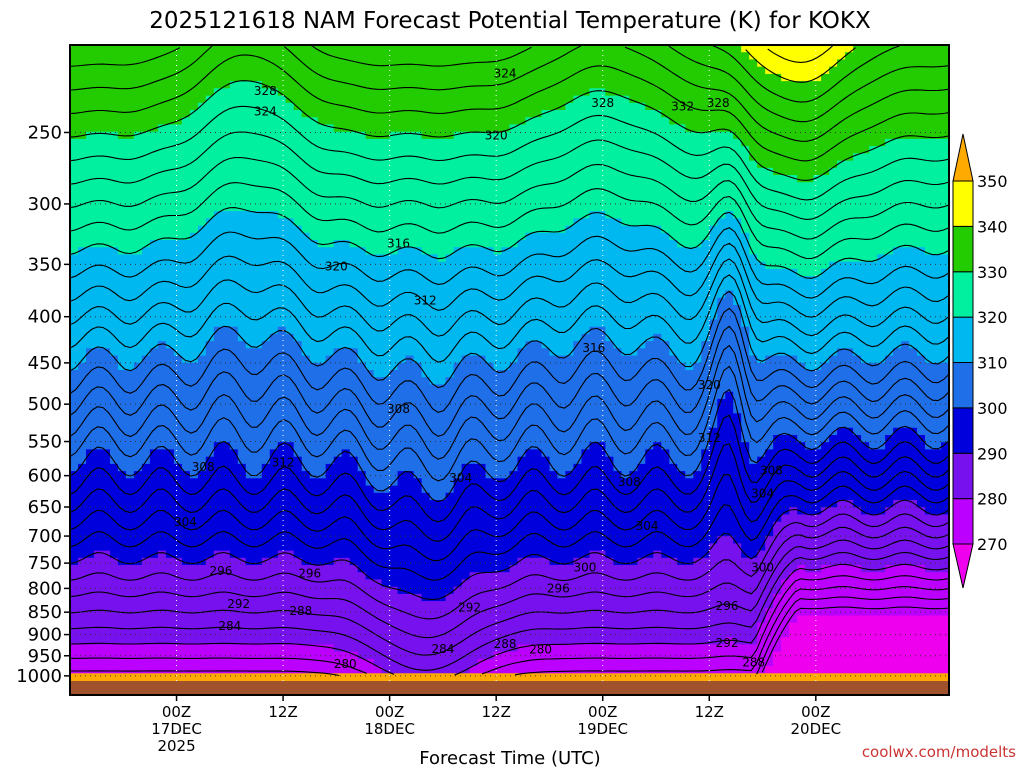  Describe the element at coordinates (345, 664) in the screenshot. I see `contour-label: 280` at that location.